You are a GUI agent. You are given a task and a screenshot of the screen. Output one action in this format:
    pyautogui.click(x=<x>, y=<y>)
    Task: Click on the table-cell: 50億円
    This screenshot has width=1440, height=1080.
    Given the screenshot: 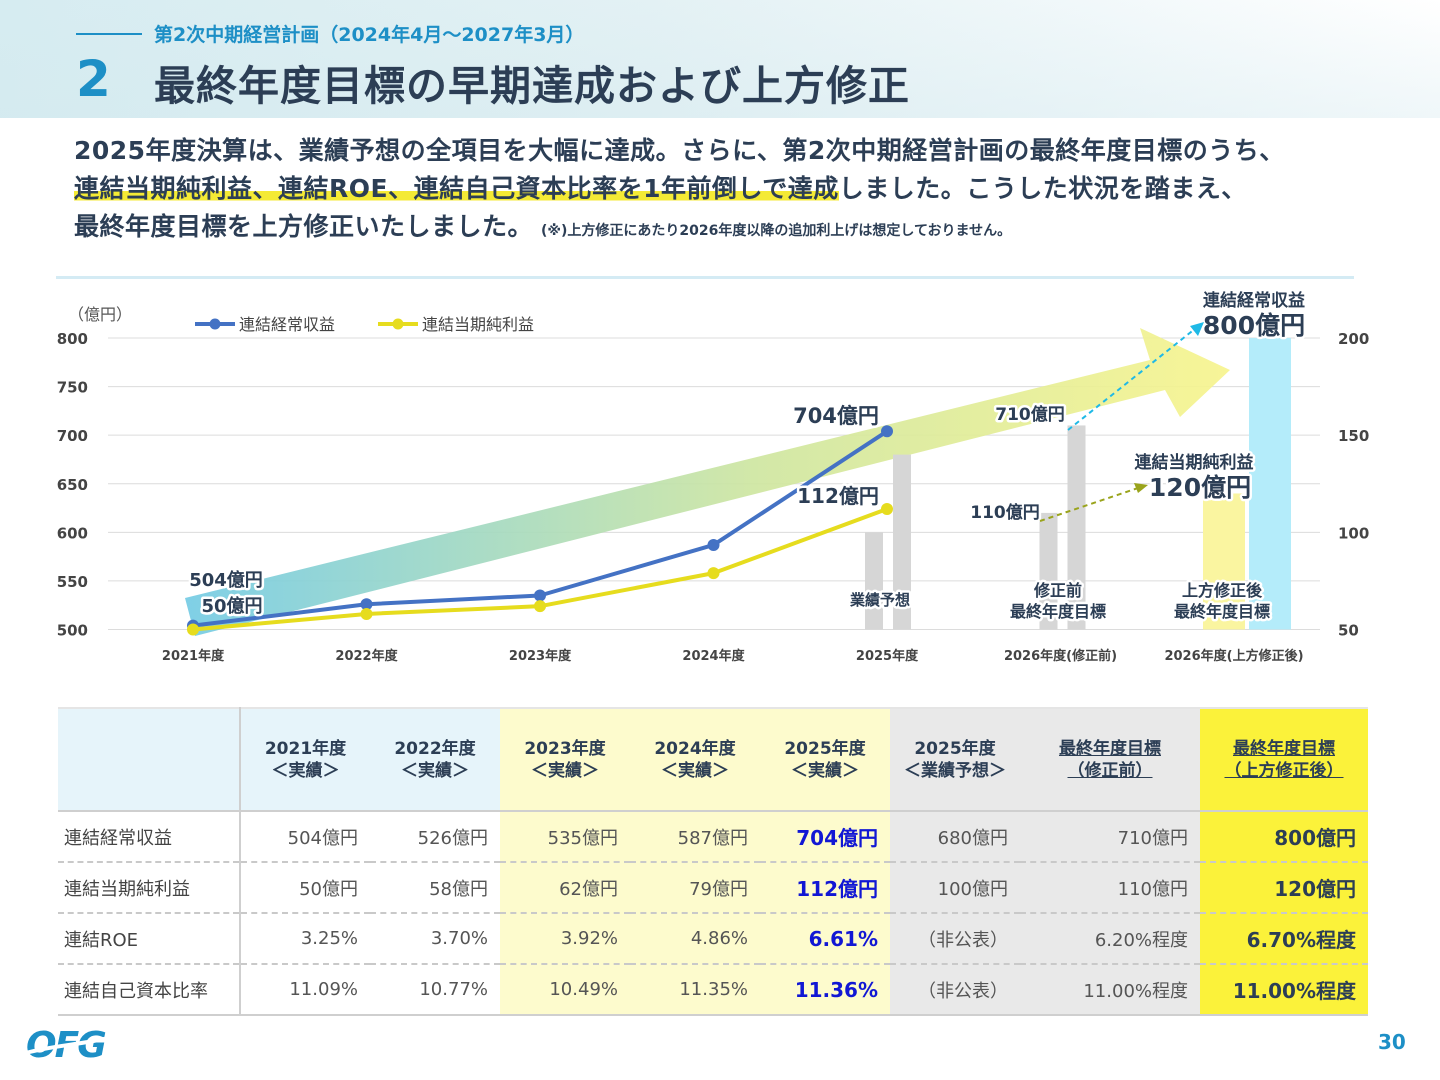 What is the action you would take?
    pyautogui.click(x=305, y=888)
    